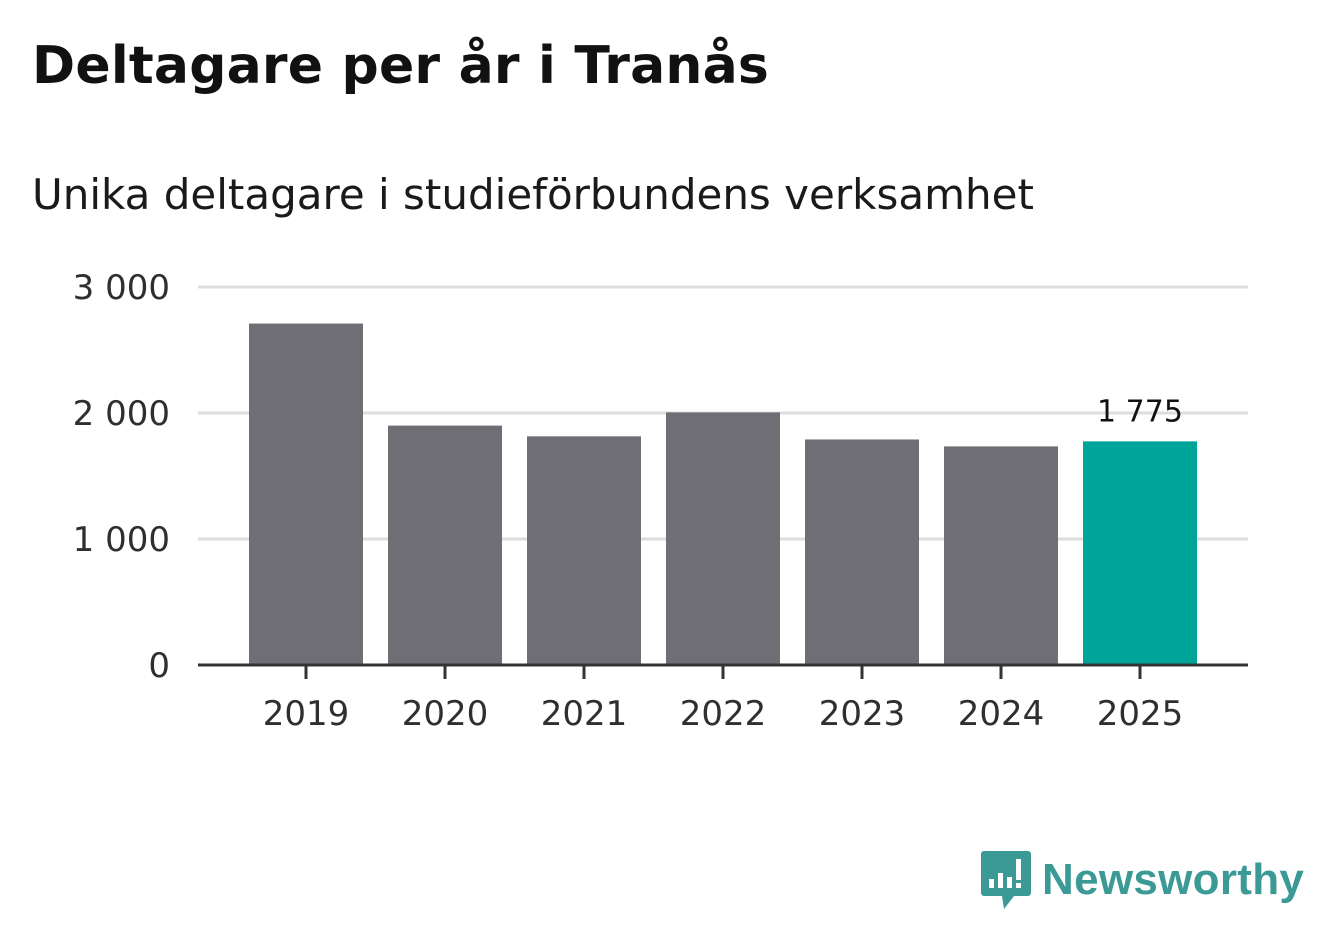 The image size is (1322, 939). What do you see at coordinates (1001, 555) in the screenshot?
I see `bar-2024` at bounding box center [1001, 555].